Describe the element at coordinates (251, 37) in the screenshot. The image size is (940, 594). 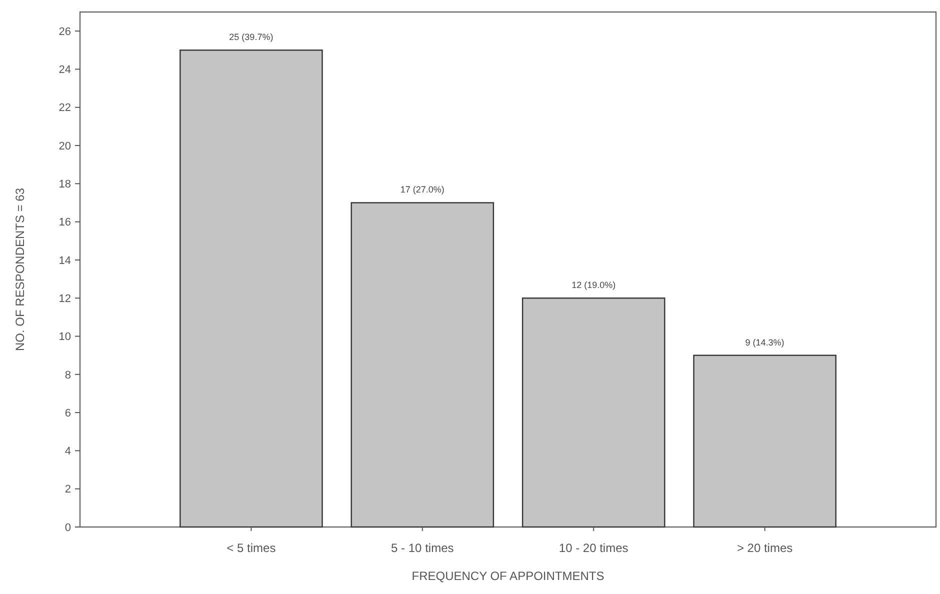
I see `data-label: 25 (39.7%)` at that location.